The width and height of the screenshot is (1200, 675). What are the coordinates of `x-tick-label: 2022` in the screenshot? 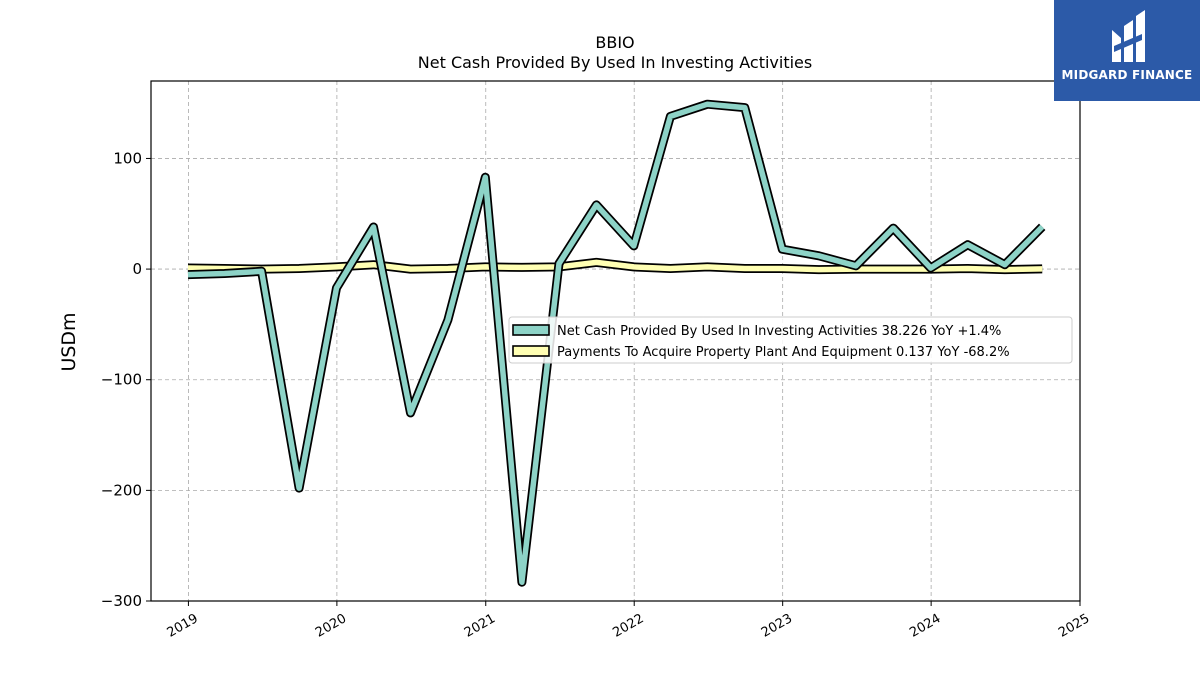 It's located at (628, 626).